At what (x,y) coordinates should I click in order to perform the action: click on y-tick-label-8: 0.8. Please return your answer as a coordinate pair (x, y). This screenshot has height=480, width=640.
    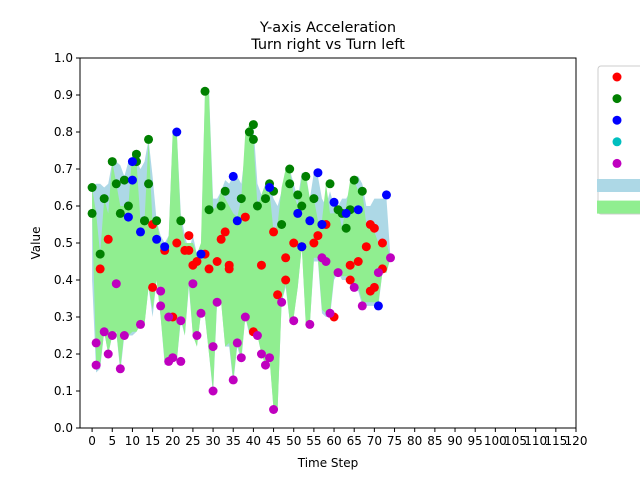
    Looking at the image, I should click on (63, 132).